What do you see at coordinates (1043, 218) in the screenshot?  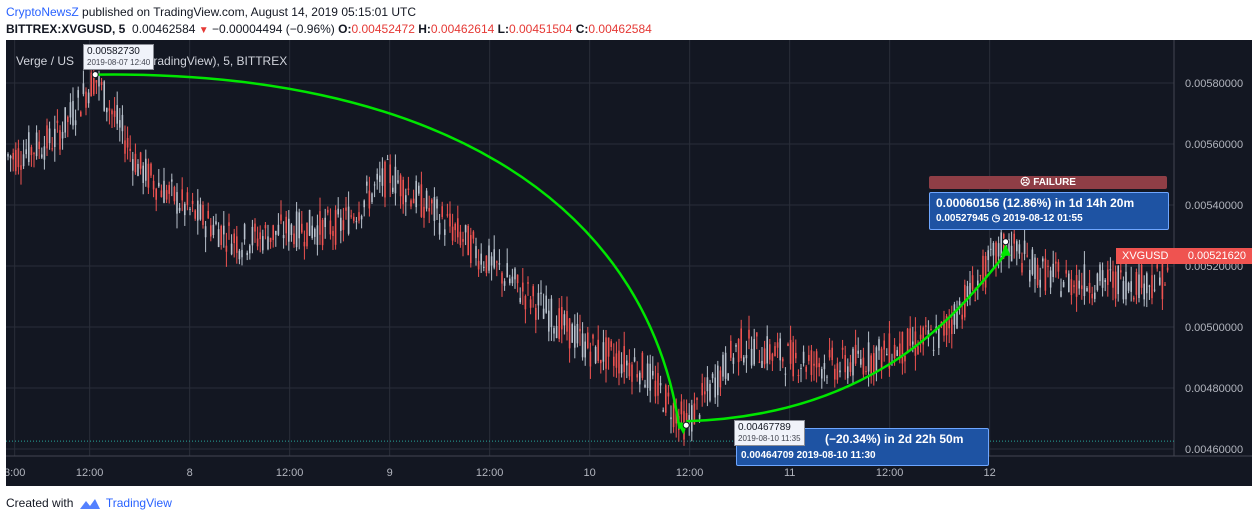 I see `up-projection-date: 2019-08-12 01:55` at bounding box center [1043, 218].